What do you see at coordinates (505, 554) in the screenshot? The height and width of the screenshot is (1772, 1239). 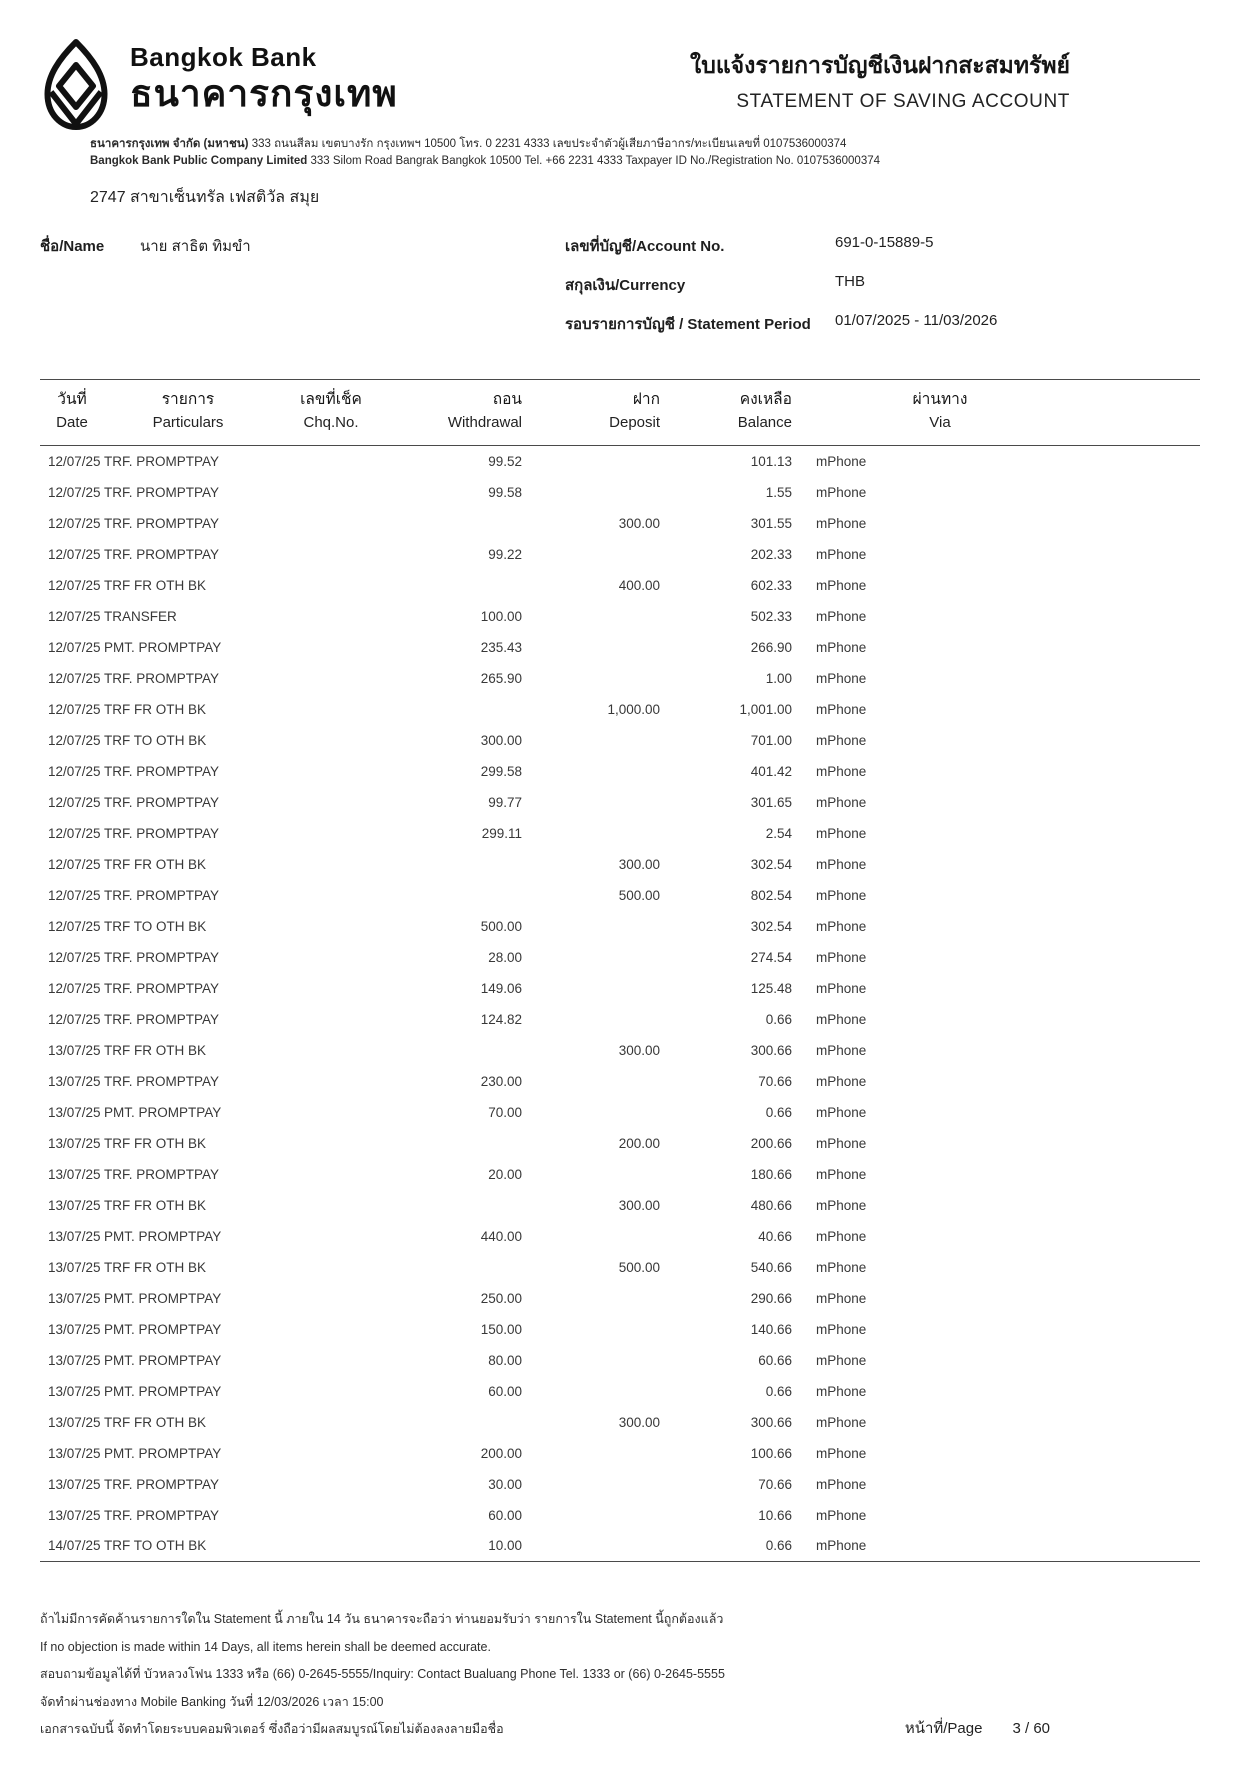 I see `cell-withdrawal: 99.22` at bounding box center [505, 554].